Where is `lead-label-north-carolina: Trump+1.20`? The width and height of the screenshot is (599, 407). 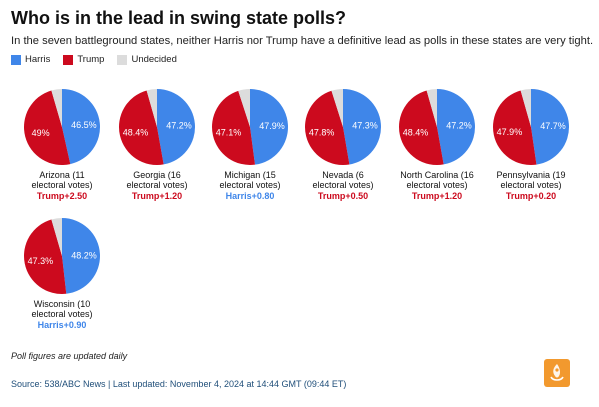
lead-label-north-carolina: Trump+1.20 is located at coordinates (437, 196).